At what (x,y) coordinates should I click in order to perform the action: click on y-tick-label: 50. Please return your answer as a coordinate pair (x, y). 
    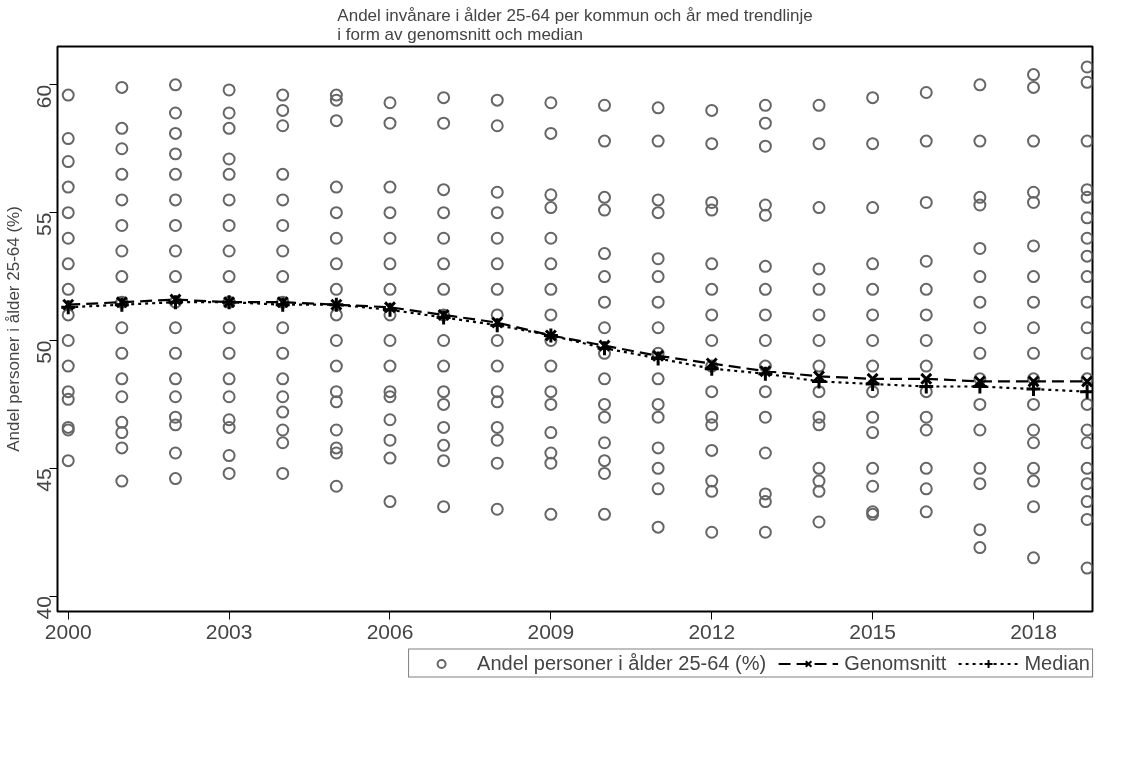
    Looking at the image, I should click on (44, 352).